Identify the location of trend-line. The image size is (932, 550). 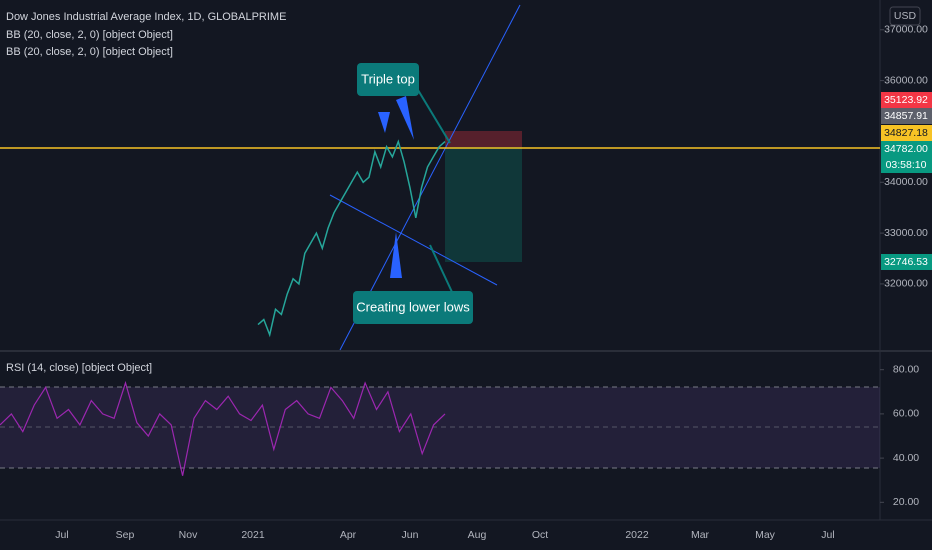
(413, 240).